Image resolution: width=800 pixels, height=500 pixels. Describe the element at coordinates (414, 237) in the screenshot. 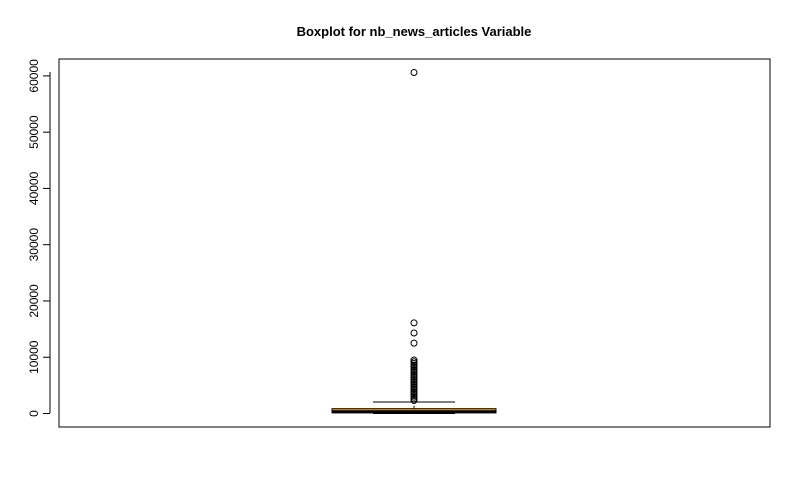

I see `outlier-group` at that location.